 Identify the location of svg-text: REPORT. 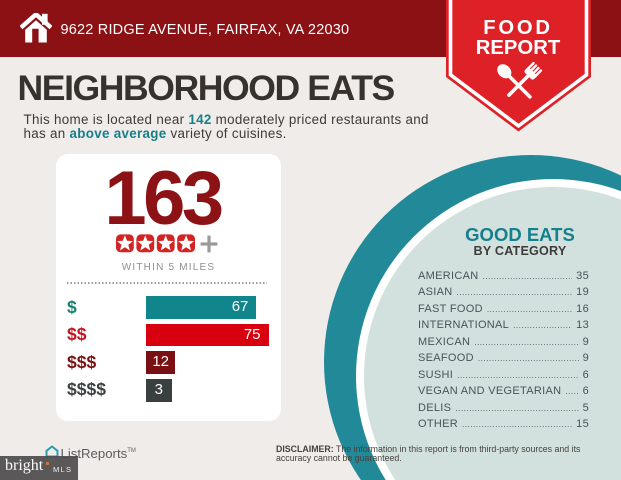
(518, 48).